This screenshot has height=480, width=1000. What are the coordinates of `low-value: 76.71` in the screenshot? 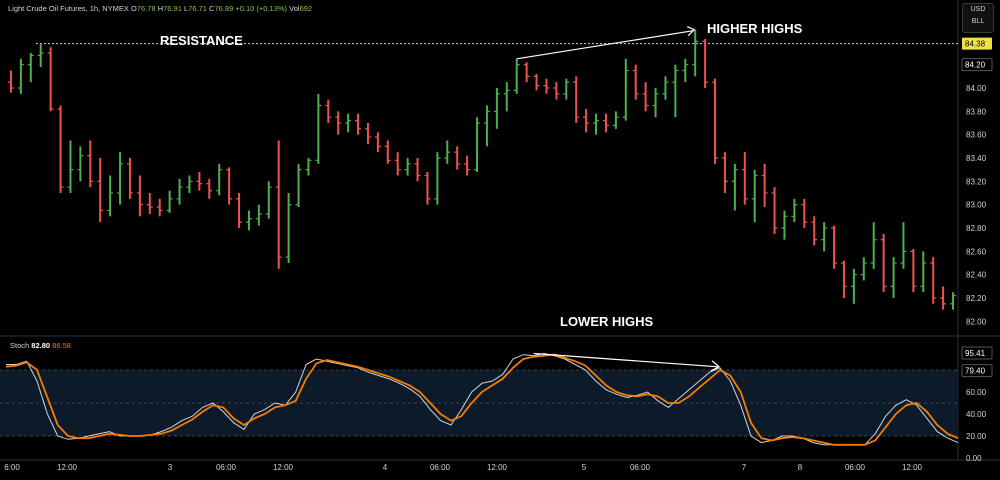 It's located at (197, 8).